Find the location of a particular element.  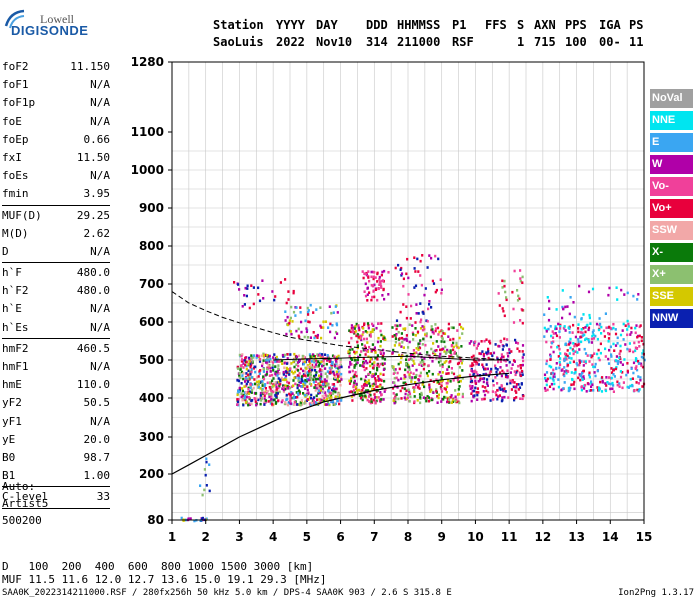

legend-item-w: W is located at coordinates (671, 164).